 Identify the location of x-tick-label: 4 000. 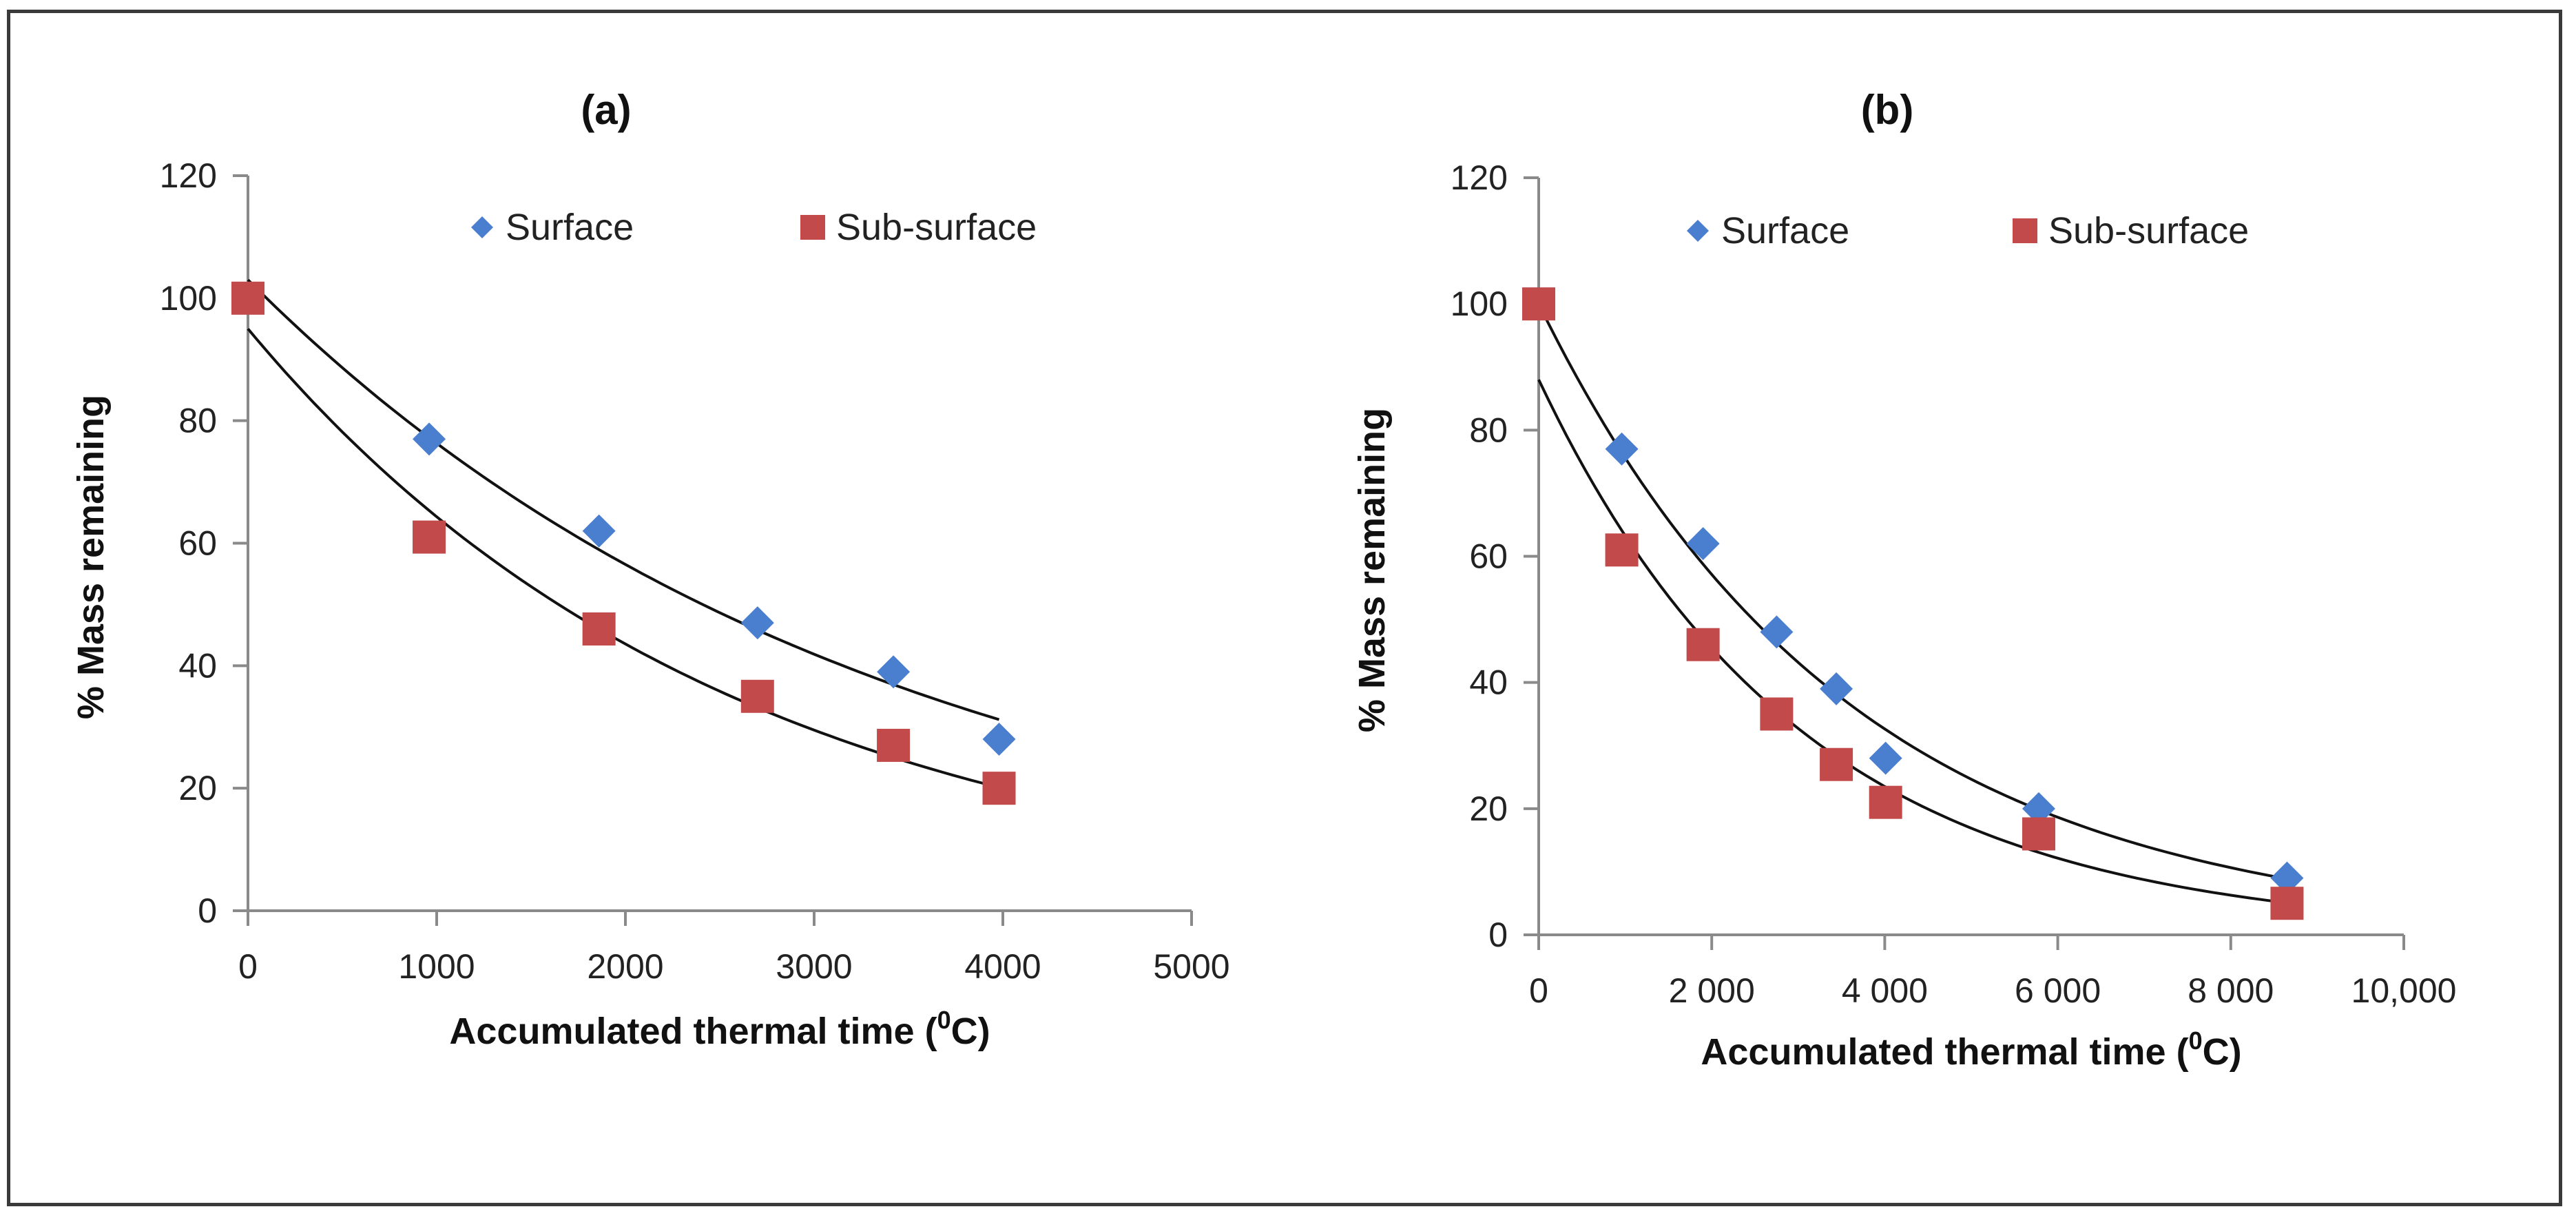
(1885, 990).